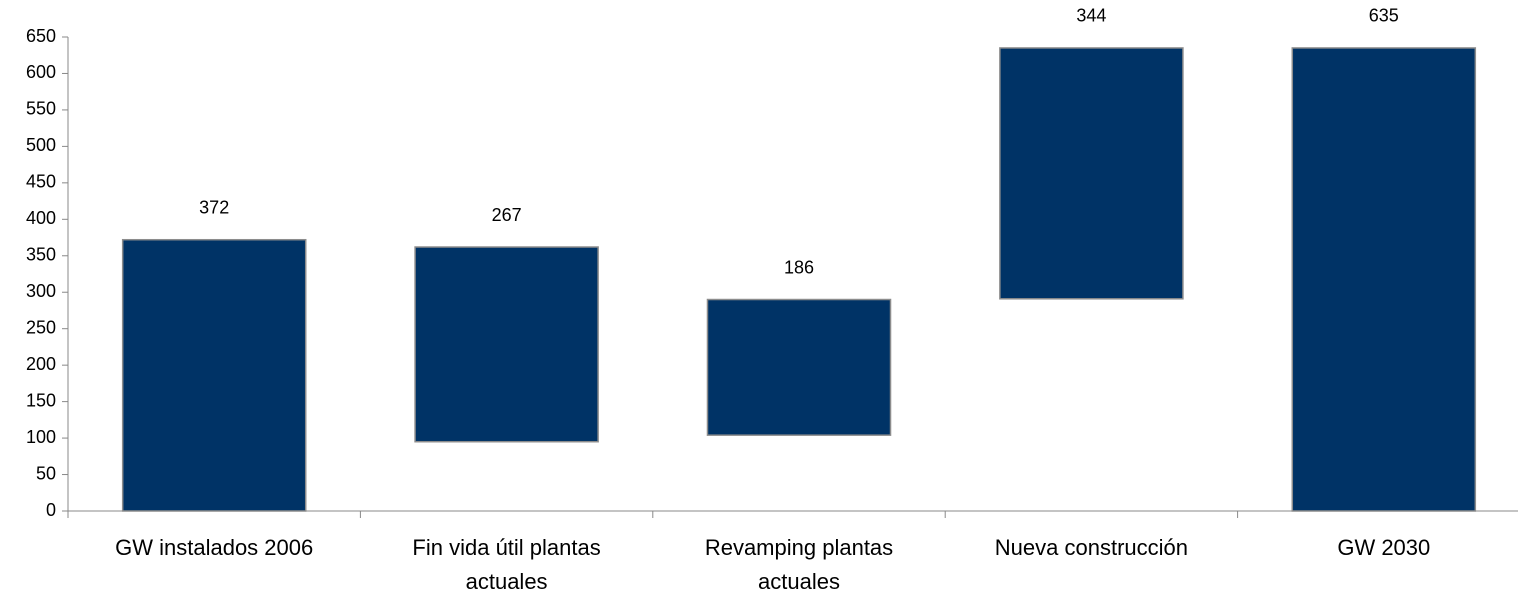 The width and height of the screenshot is (1518, 597). Describe the element at coordinates (41, 437) in the screenshot. I see `y-tick-label: 100` at that location.